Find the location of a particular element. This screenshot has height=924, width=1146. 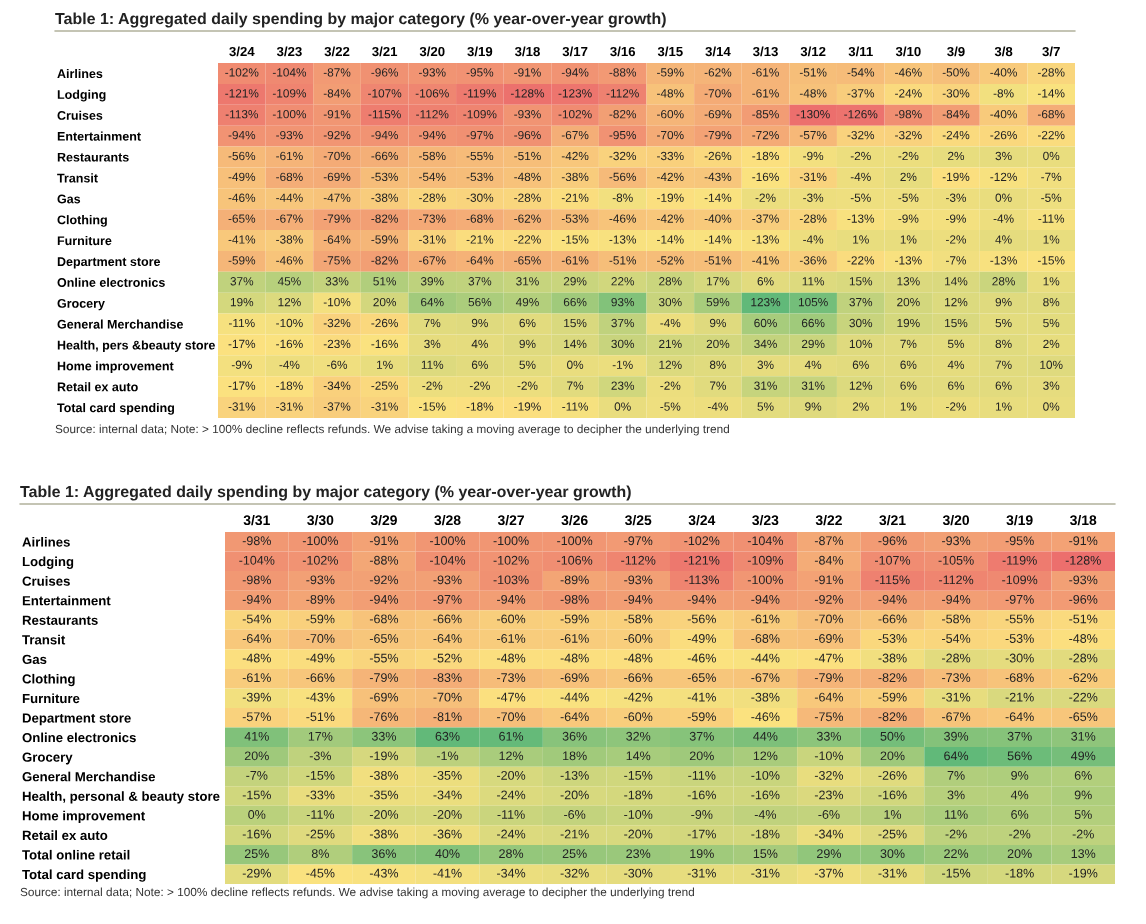

data-label: -54% is located at coordinates (256, 619).